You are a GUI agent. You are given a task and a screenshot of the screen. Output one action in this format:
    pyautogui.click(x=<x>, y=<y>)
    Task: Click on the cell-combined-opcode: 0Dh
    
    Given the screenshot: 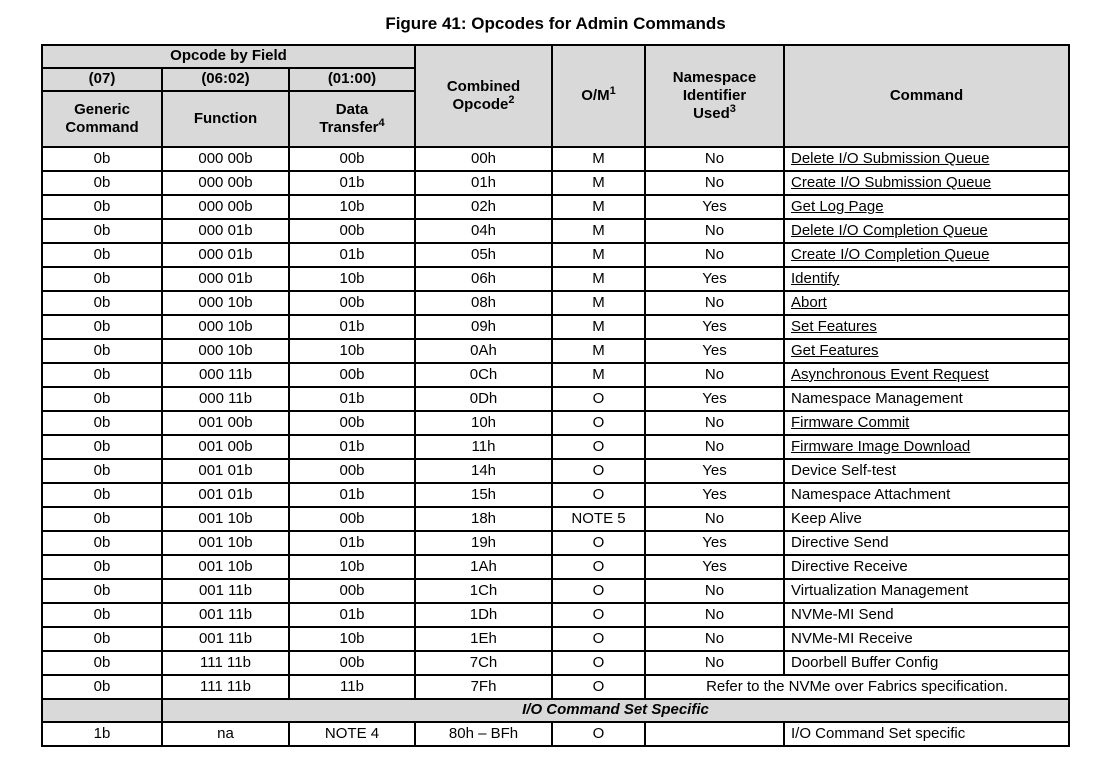 What is the action you would take?
    pyautogui.click(x=483, y=399)
    